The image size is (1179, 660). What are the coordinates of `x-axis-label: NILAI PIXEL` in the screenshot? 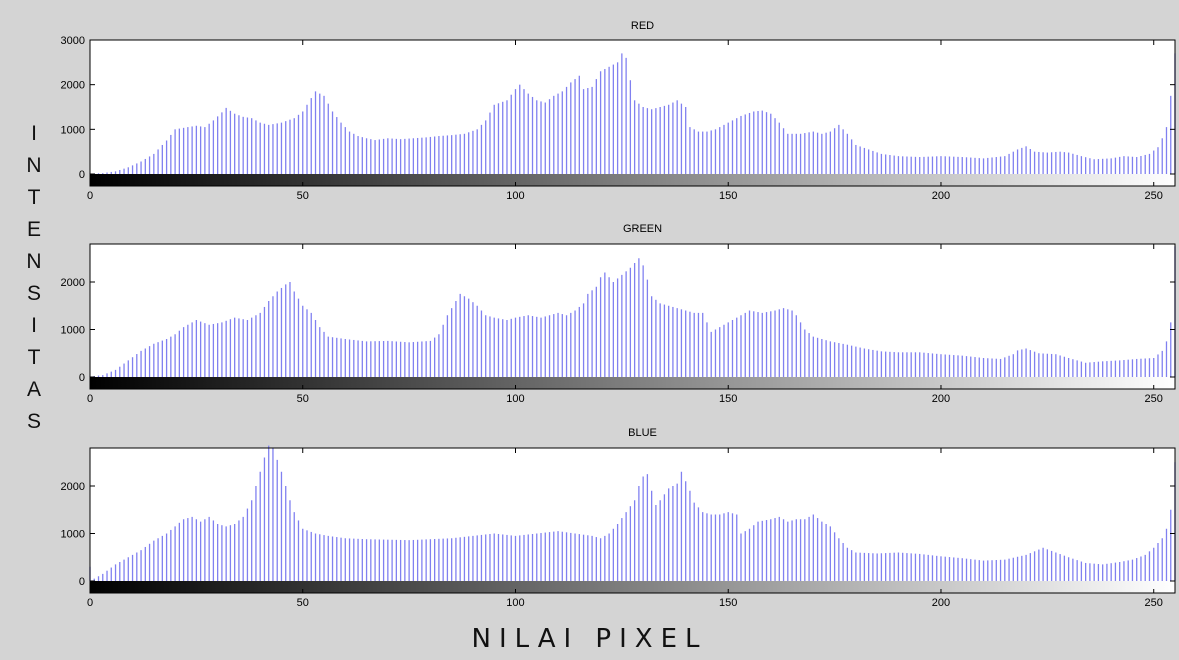 It's located at (589, 639).